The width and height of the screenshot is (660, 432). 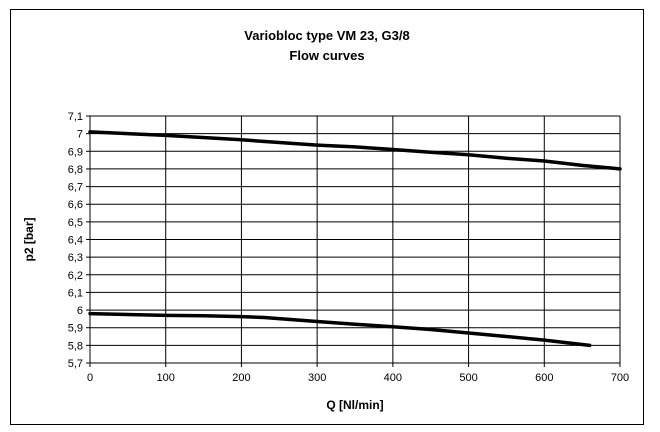 What do you see at coordinates (75, 293) in the screenshot?
I see `y-tick-label: 6,1` at bounding box center [75, 293].